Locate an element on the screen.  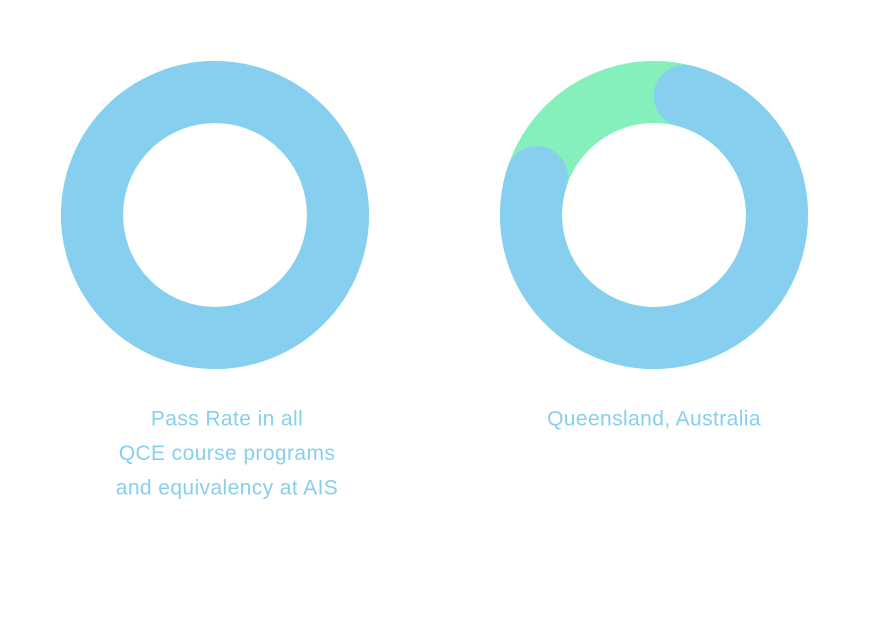
chart-label: Pass Rate in all is located at coordinates (227, 419).